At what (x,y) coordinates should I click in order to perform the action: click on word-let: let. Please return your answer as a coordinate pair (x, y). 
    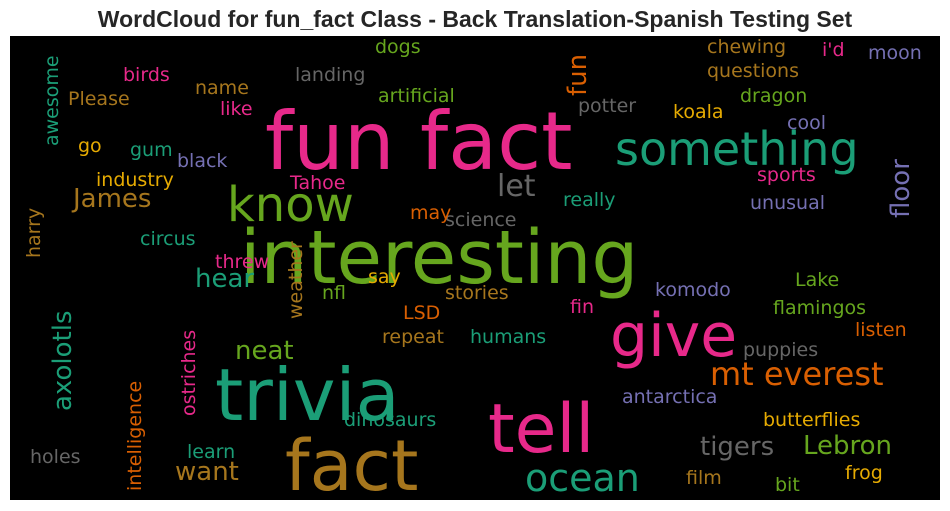
    Looking at the image, I should click on (516, 186).